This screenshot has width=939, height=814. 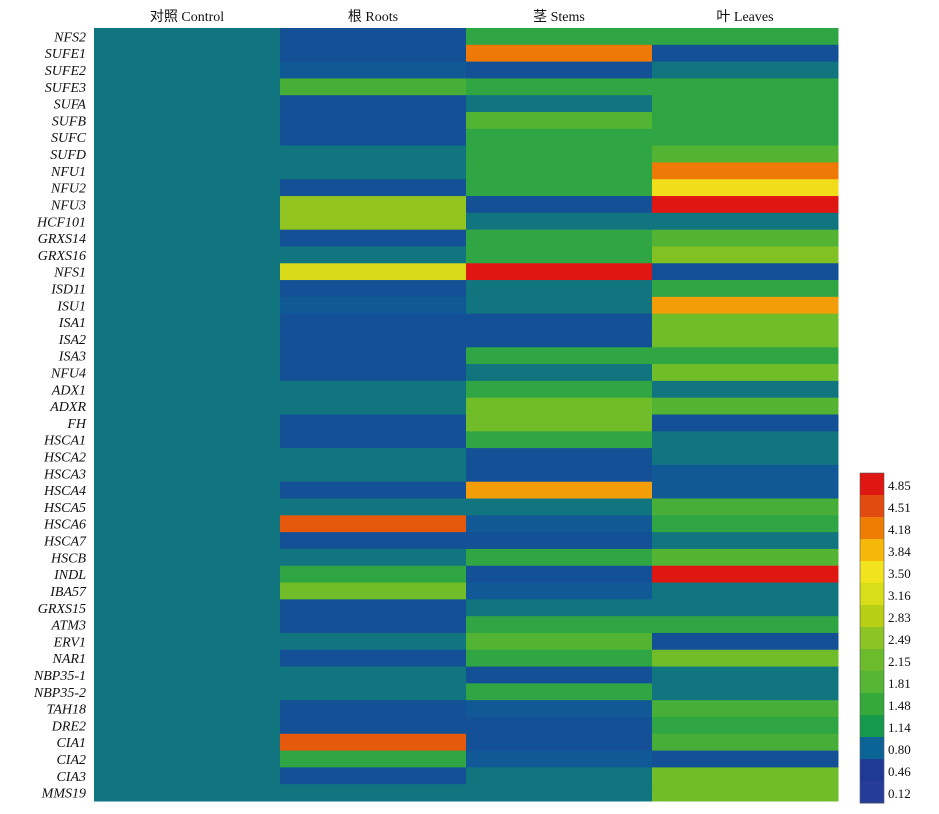 What do you see at coordinates (64, 508) in the screenshot?
I see `row-label: HSCA5` at bounding box center [64, 508].